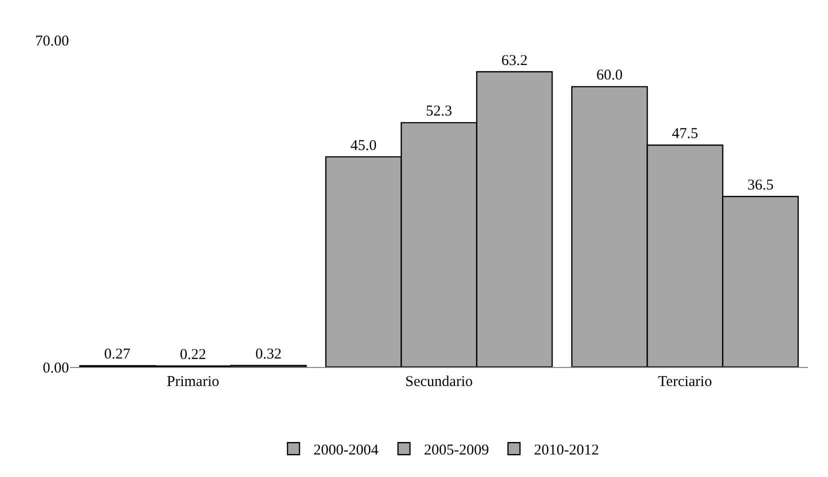 The image size is (828, 477). I want to click on data-label: 47.5, so click(685, 134).